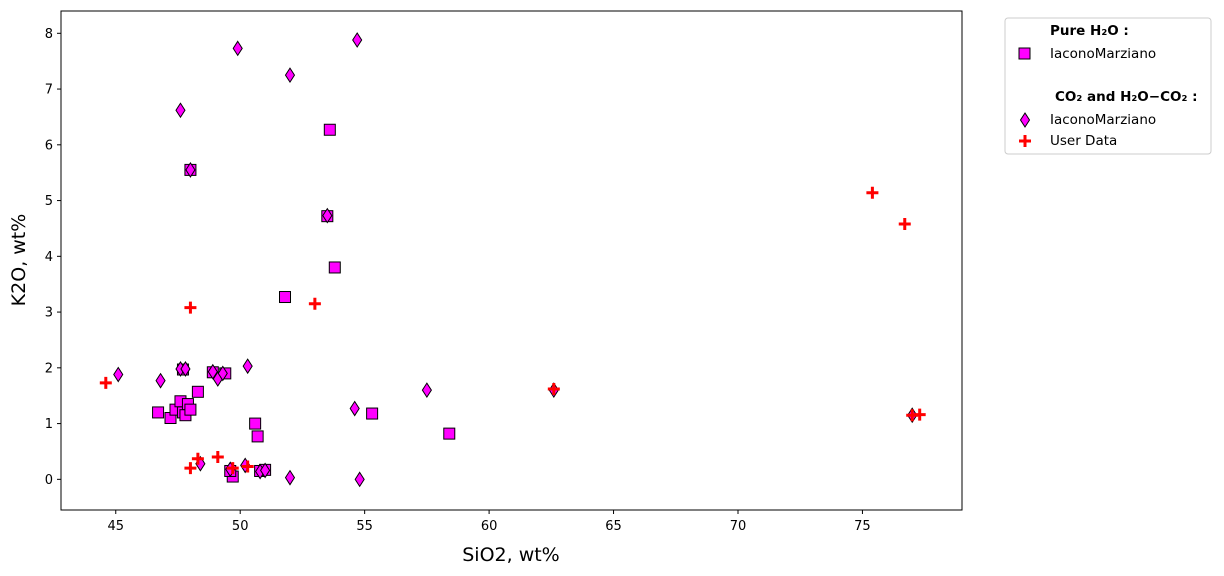  What do you see at coordinates (1089, 31) in the screenshot?
I see `legend-heading-pure-h2o: Pure H₂O :` at bounding box center [1089, 31].